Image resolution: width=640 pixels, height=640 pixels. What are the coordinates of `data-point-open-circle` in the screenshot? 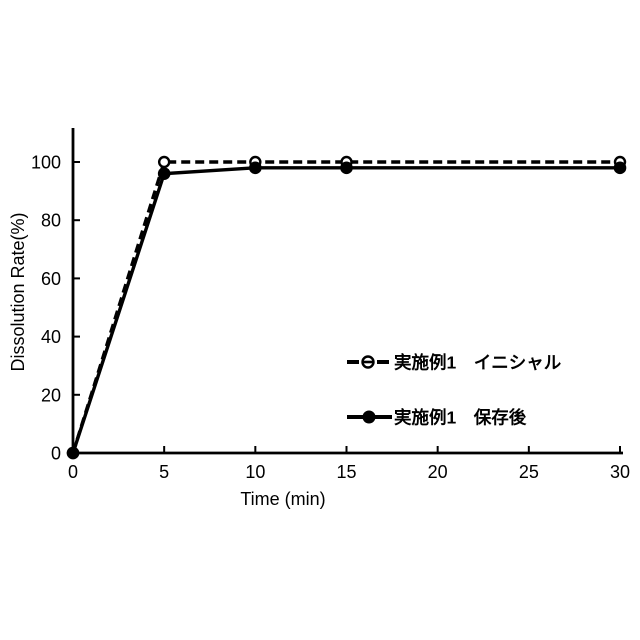 It's located at (164, 162).